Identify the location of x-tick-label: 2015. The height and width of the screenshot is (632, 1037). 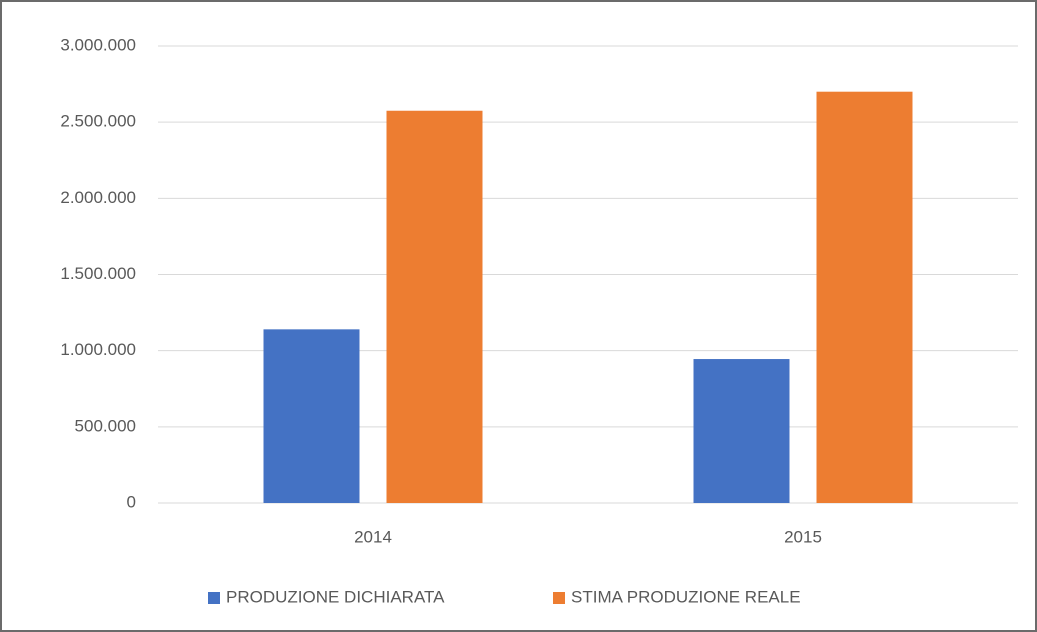
(803, 536).